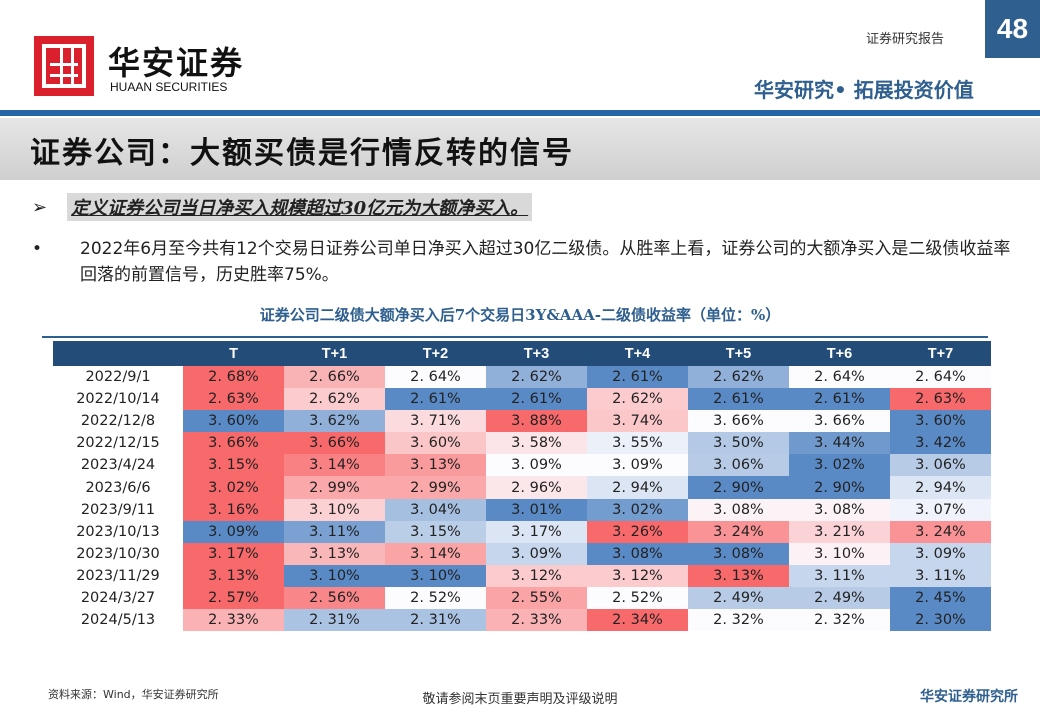 This screenshot has width=1040, height=720. What do you see at coordinates (435, 353) in the screenshot?
I see `column-header: T+2` at bounding box center [435, 353].